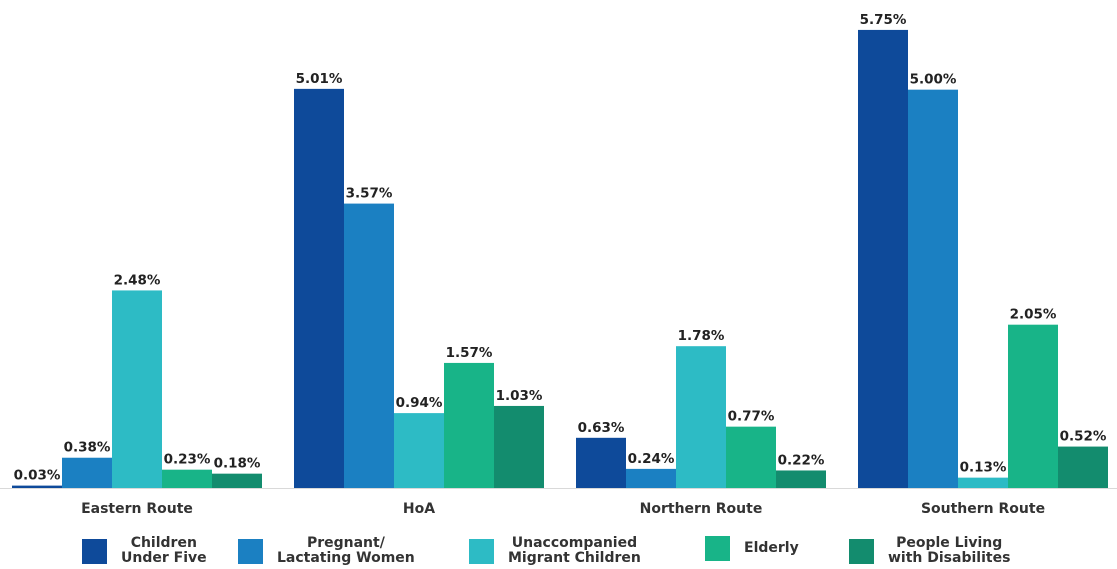 This screenshot has width=1117, height=569. What do you see at coordinates (651, 459) in the screenshot?
I see `data-label: 0.24%` at bounding box center [651, 459].